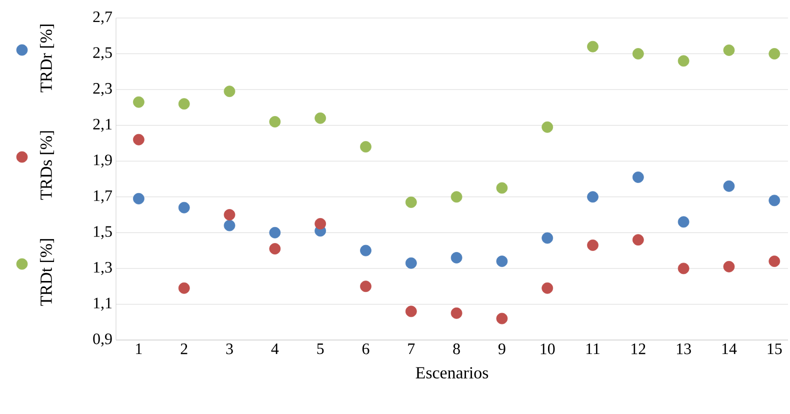  I want to click on y-tick-label: 1,5, so click(103, 233).